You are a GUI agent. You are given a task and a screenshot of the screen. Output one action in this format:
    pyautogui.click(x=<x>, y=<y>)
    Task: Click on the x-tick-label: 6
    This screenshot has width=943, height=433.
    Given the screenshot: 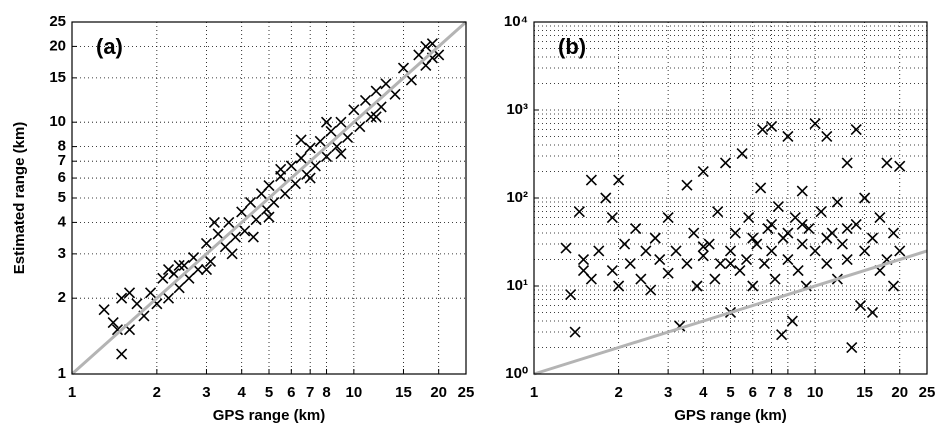 What is the action you would take?
    pyautogui.click(x=753, y=392)
    